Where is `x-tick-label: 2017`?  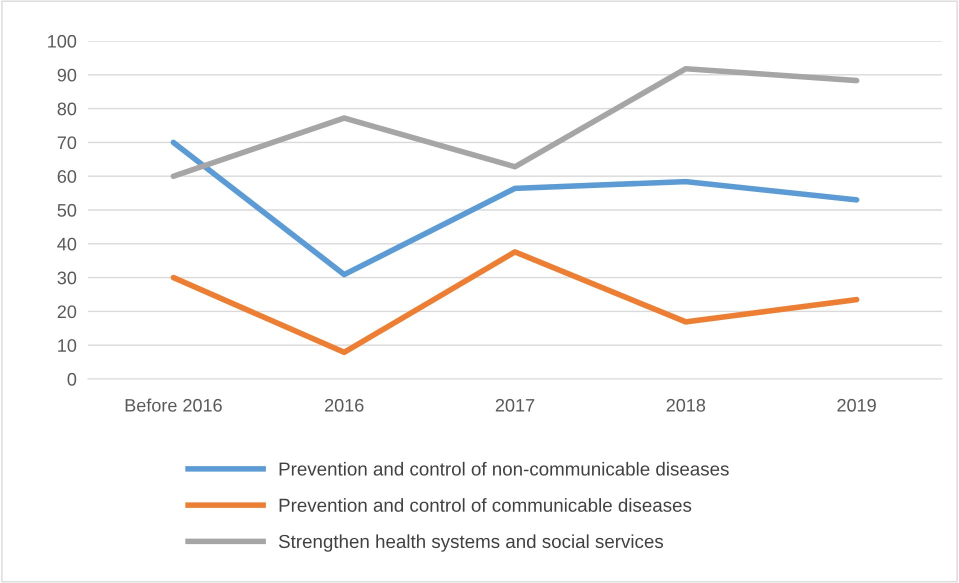
x-tick-label: 2017 is located at coordinates (515, 405).